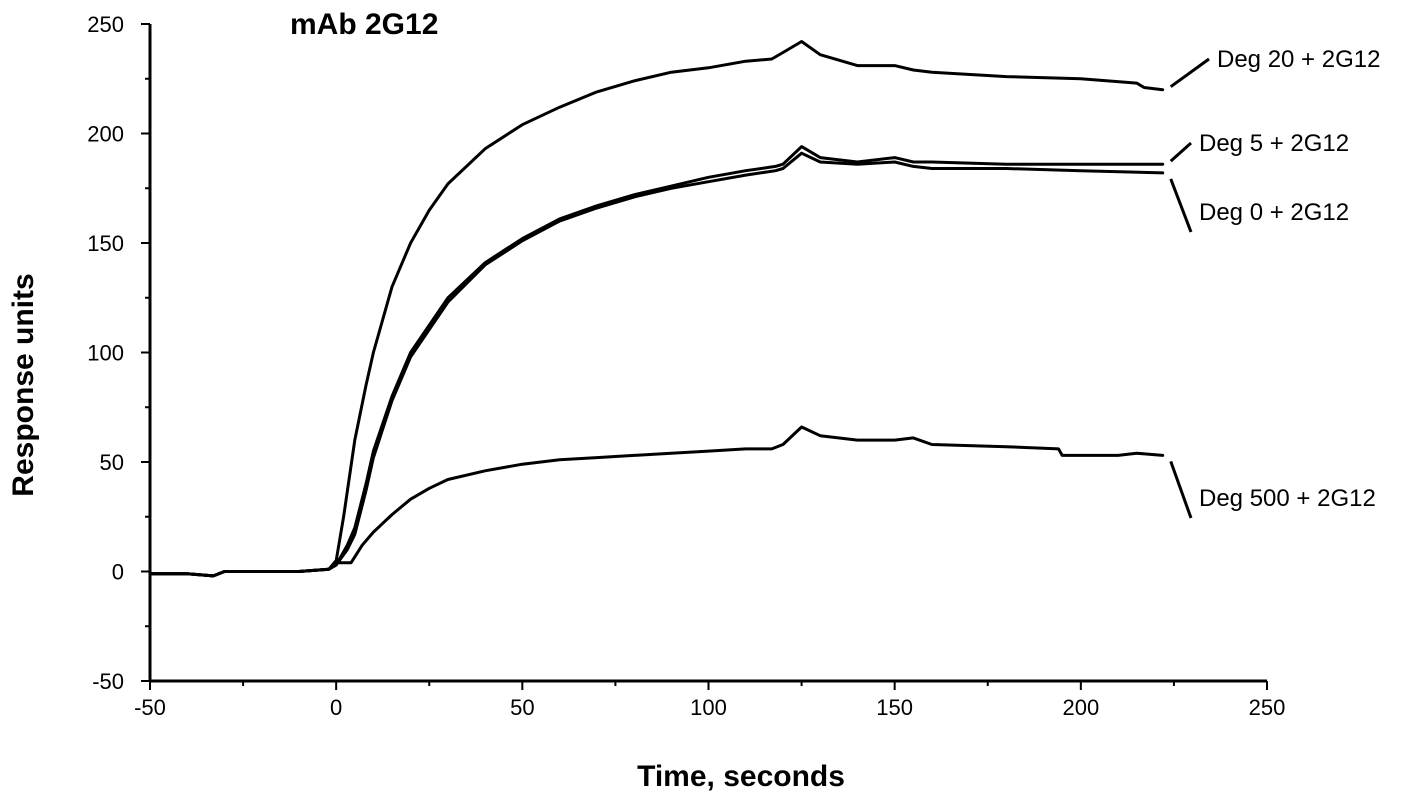  What do you see at coordinates (708, 707) in the screenshot?
I see `x-tick-label: 100` at bounding box center [708, 707].